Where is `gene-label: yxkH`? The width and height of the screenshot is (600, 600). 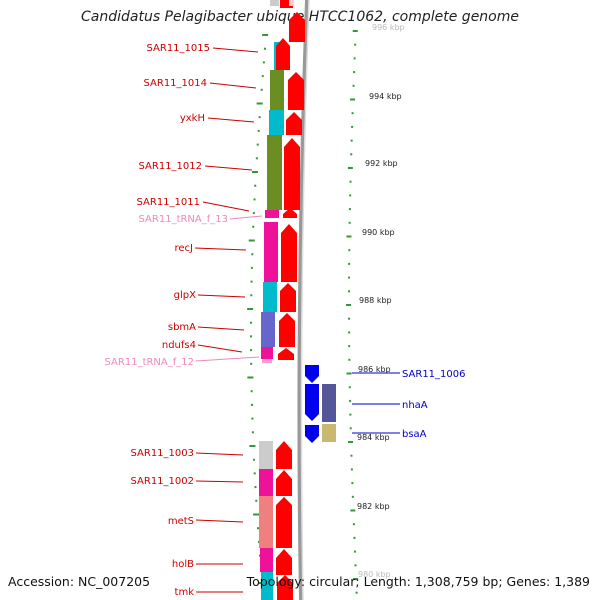
gene-label: yxkH is located at coordinates (192, 118).